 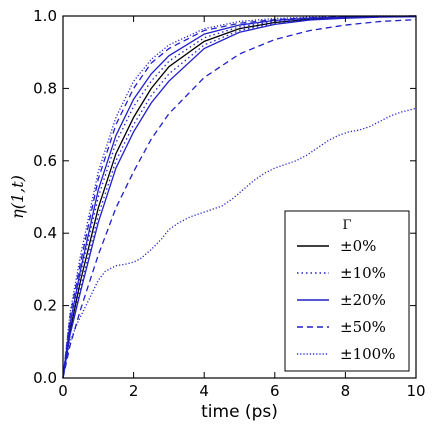 What do you see at coordinates (45, 88) in the screenshot?
I see `y-tick-label: 0.8` at bounding box center [45, 88].